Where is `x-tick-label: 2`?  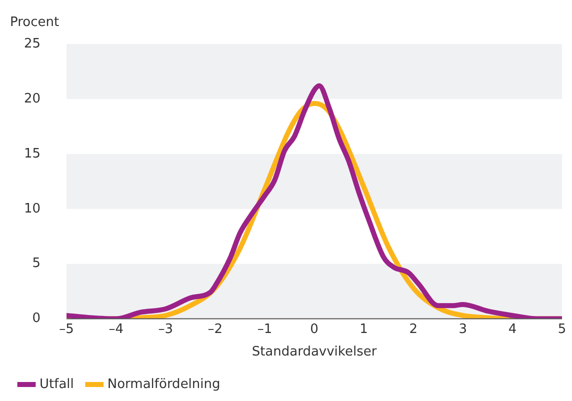 x-tick-label: 2 is located at coordinates (413, 329).